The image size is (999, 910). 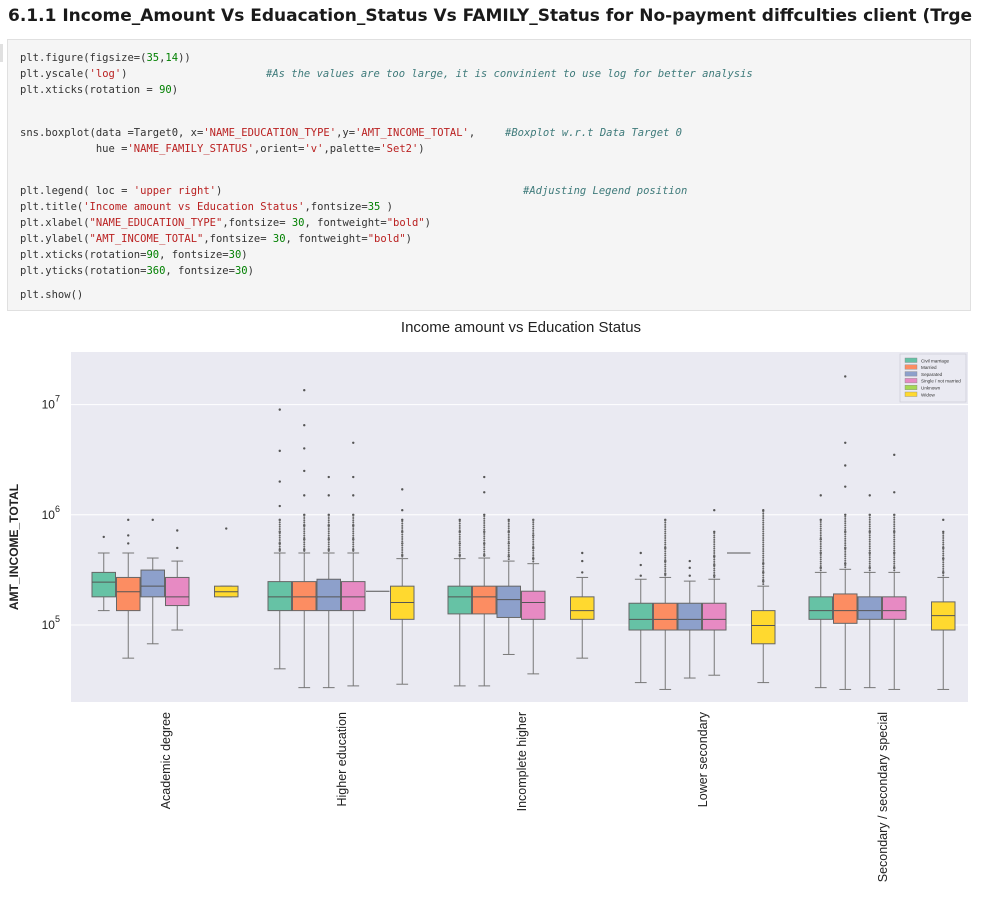 I want to click on code-token: ), so click(x=175, y=90).